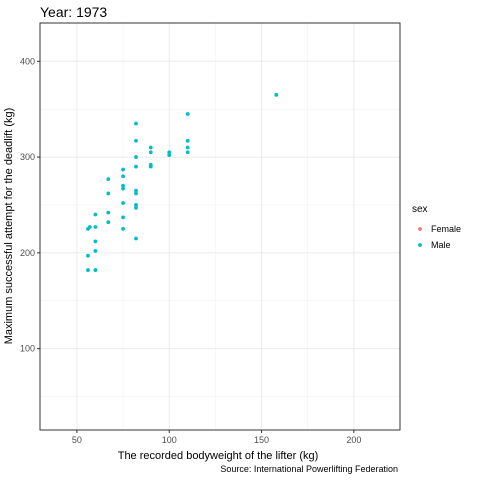  Describe the element at coordinates (27, 253) in the screenshot. I see `y-tick-label: 200` at that location.